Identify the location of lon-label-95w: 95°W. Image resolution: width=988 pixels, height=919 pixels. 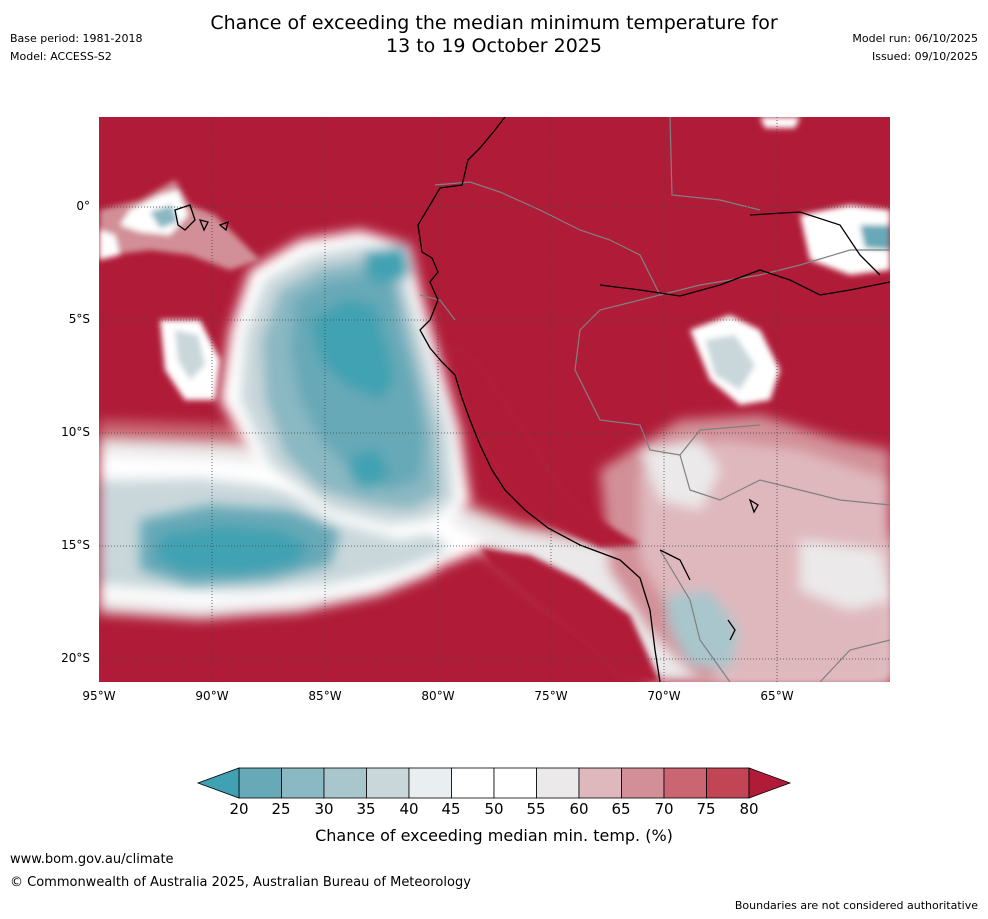
(99, 696).